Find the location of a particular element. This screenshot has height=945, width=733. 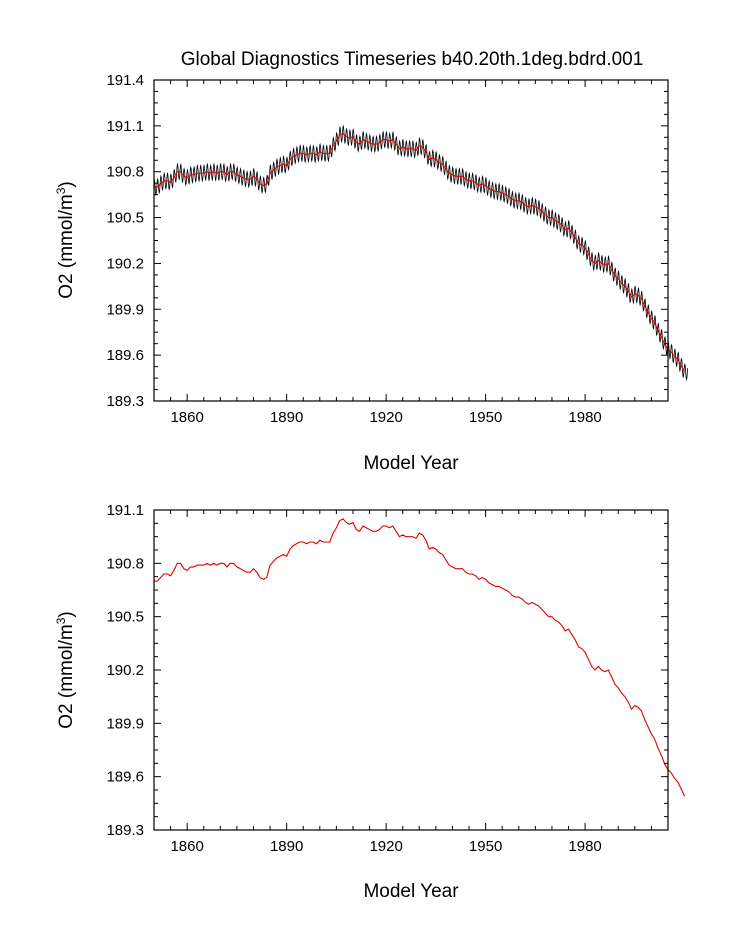

top-x-axis-label: Model Year is located at coordinates (411, 463).